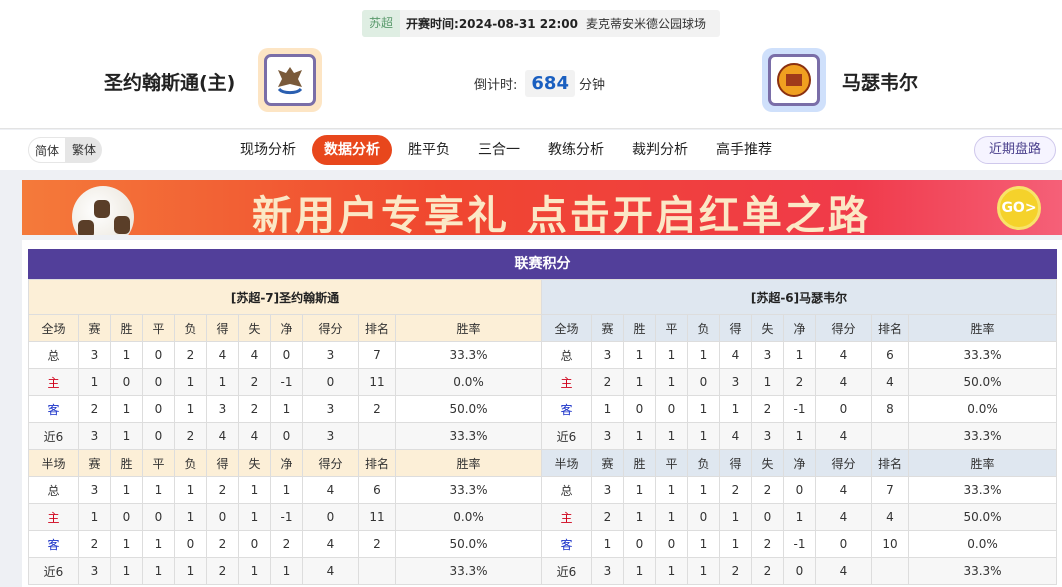  What do you see at coordinates (377, 355) in the screenshot?
I see `stat-cell: 7` at bounding box center [377, 355].